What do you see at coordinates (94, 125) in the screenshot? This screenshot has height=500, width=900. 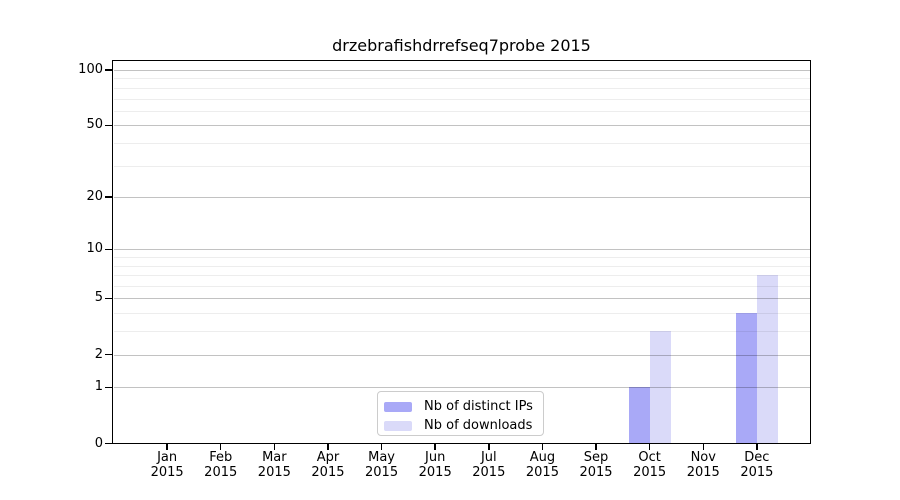 I see `y-tick-label: 50` at bounding box center [94, 125].